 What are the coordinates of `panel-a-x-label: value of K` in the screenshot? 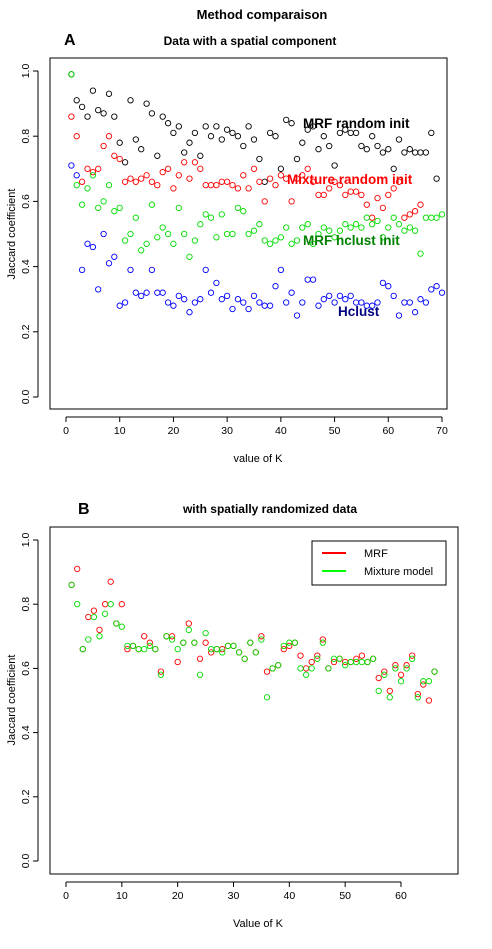 It's located at (259, 459).